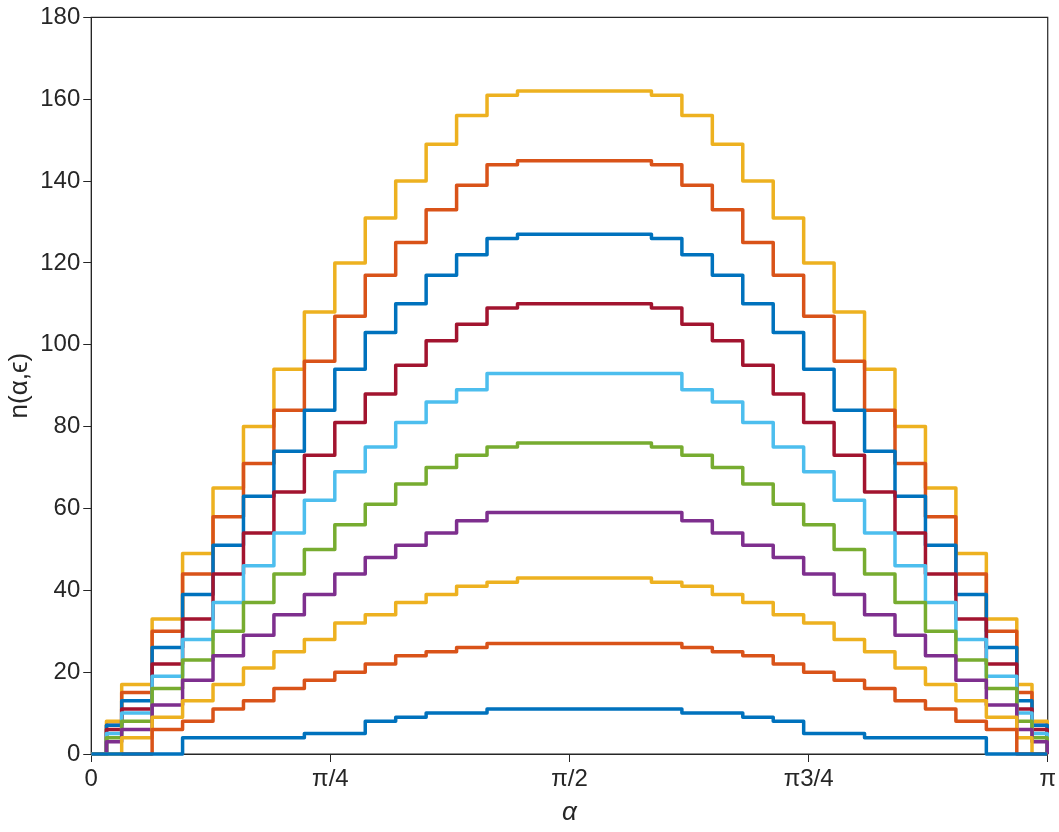 The height and width of the screenshot is (832, 1059). Describe the element at coordinates (60, 97) in the screenshot. I see `y-tick-label: 160` at that location.